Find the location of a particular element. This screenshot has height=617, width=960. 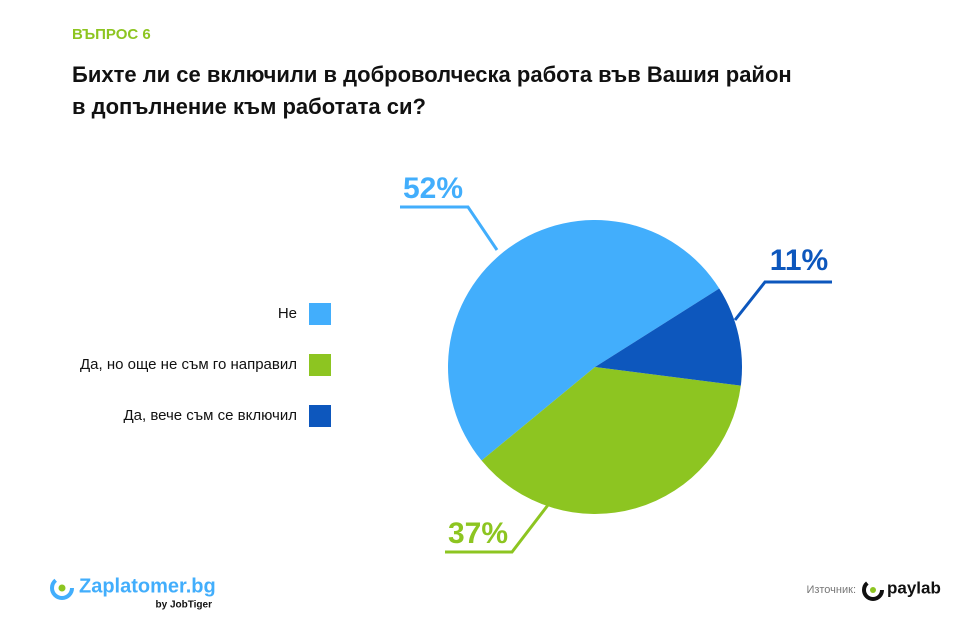

legend-label: Да, вече съм се включил is located at coordinates (211, 415).